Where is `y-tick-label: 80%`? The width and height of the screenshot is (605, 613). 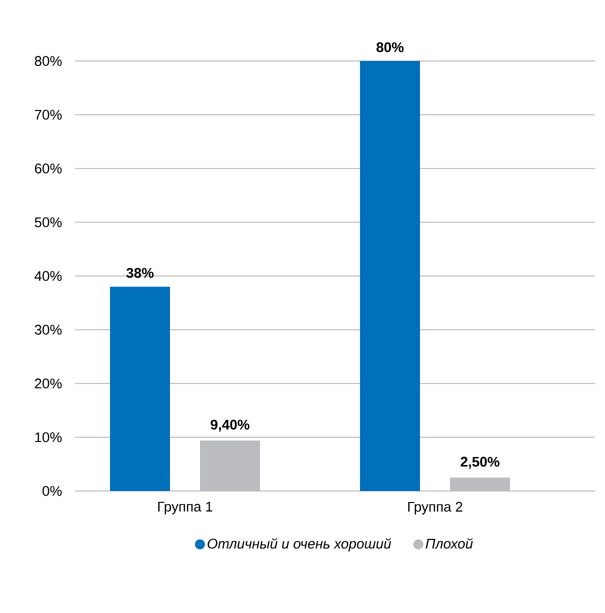 y-tick-label: 80% is located at coordinates (48, 61).